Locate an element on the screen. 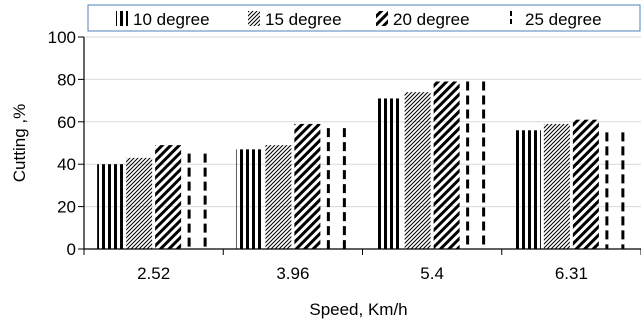  legend-swatch-20-degree is located at coordinates (382, 18).